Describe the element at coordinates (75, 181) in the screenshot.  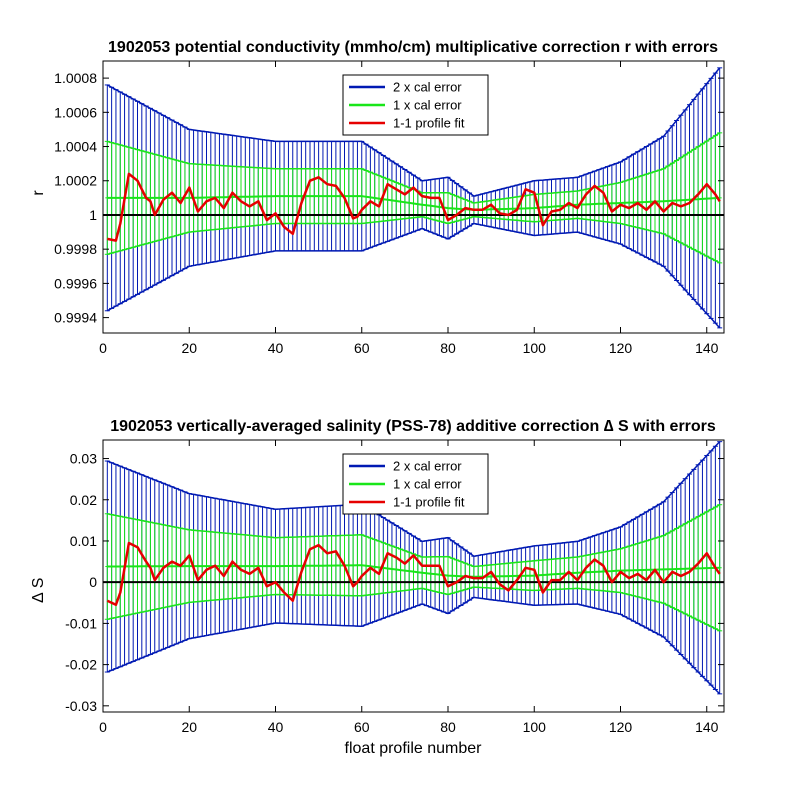
I see `y-tick-label: 1.0002` at that location.